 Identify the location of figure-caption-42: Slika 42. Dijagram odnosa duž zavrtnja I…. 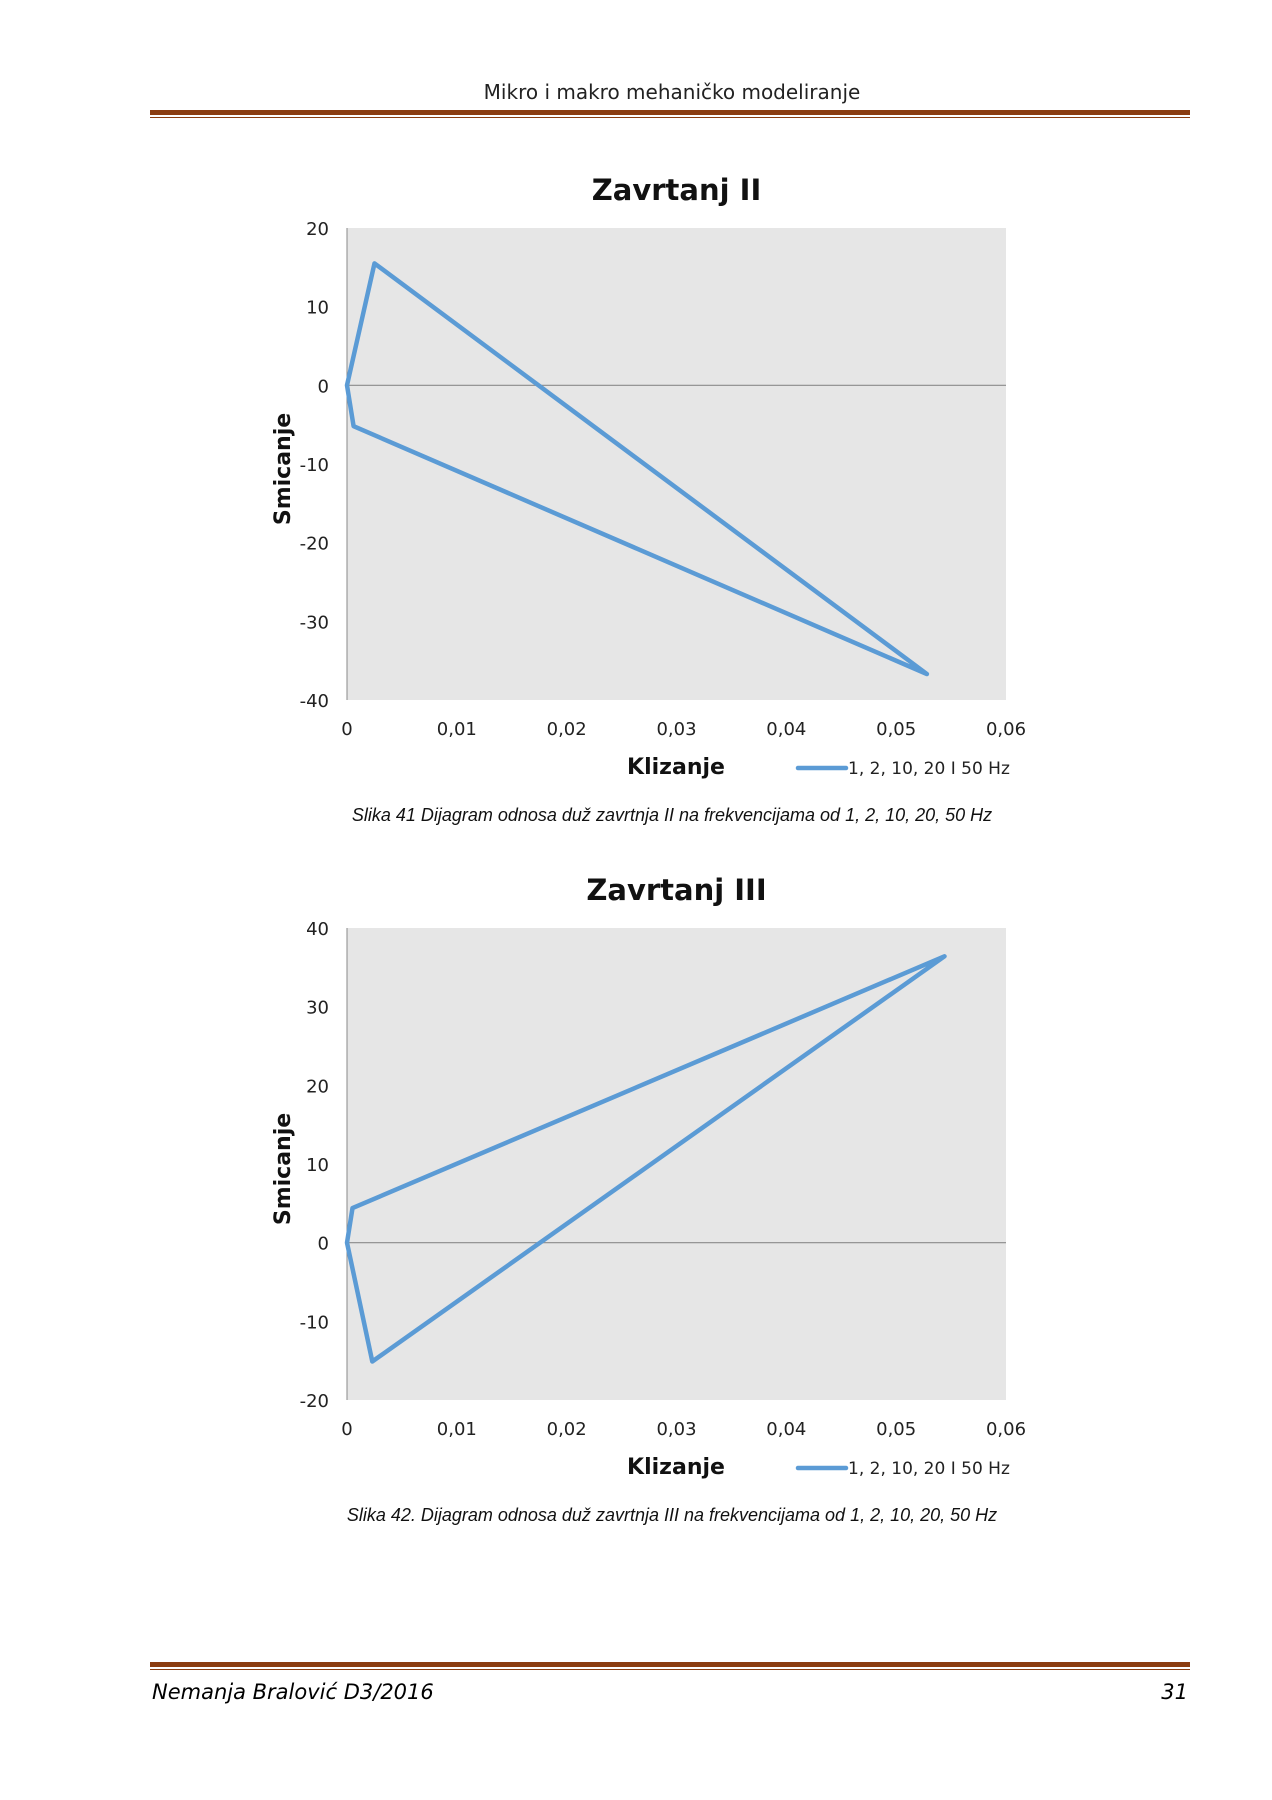
(672, 1515).